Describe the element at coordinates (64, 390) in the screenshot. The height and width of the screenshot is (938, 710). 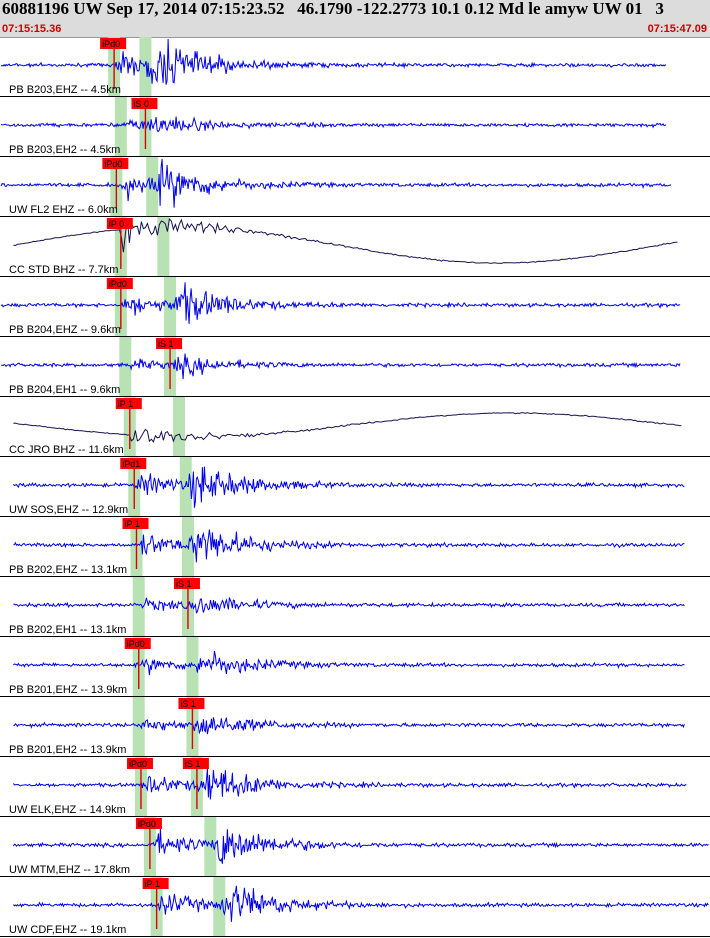
I see `station-label: PB B204,EH1 -- 9.6km` at that location.